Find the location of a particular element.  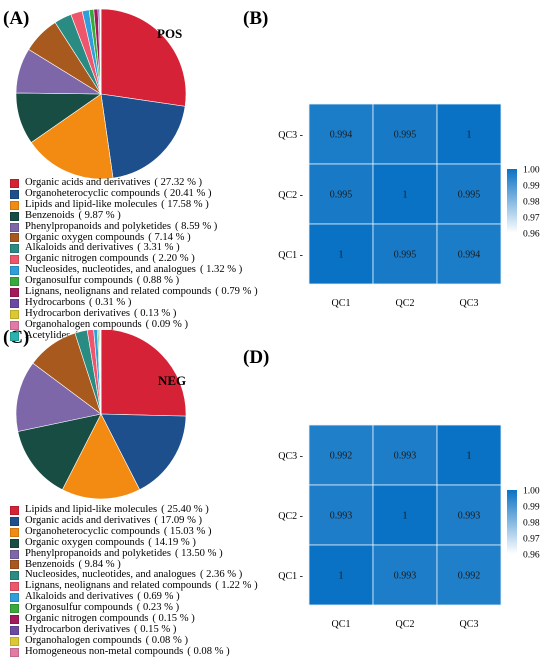

pie-chart-pos: POS is located at coordinates (115, 90).